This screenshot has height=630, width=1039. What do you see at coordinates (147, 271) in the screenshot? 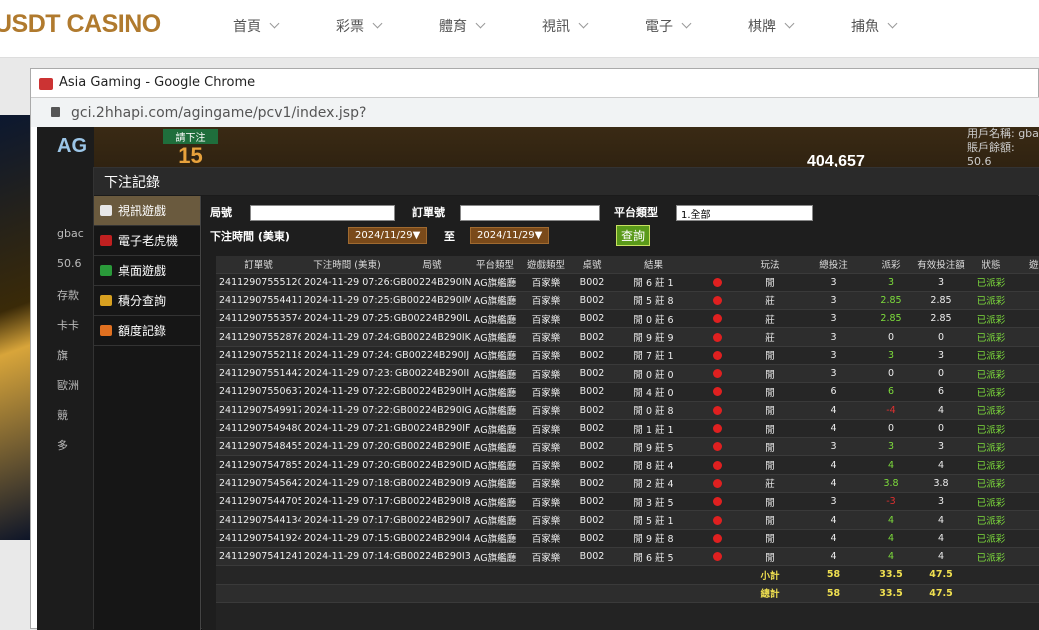
I see `menu-item: 桌面遊戲` at bounding box center [147, 271].